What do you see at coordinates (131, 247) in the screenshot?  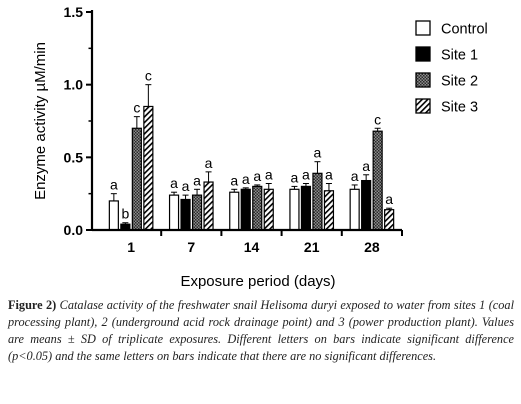 I see `x-tick-label: 1` at bounding box center [131, 247].